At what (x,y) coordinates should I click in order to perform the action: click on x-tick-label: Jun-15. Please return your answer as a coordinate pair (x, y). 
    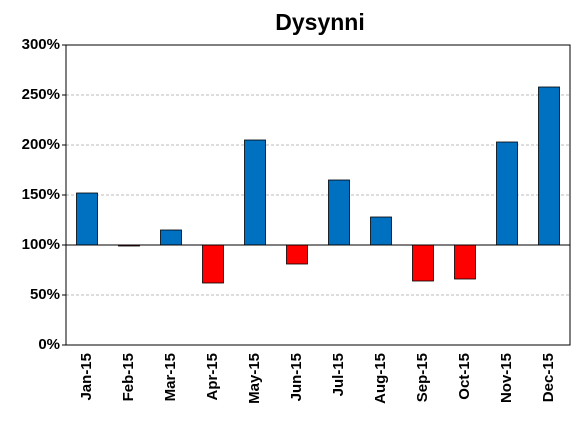
    Looking at the image, I should click on (296, 377).